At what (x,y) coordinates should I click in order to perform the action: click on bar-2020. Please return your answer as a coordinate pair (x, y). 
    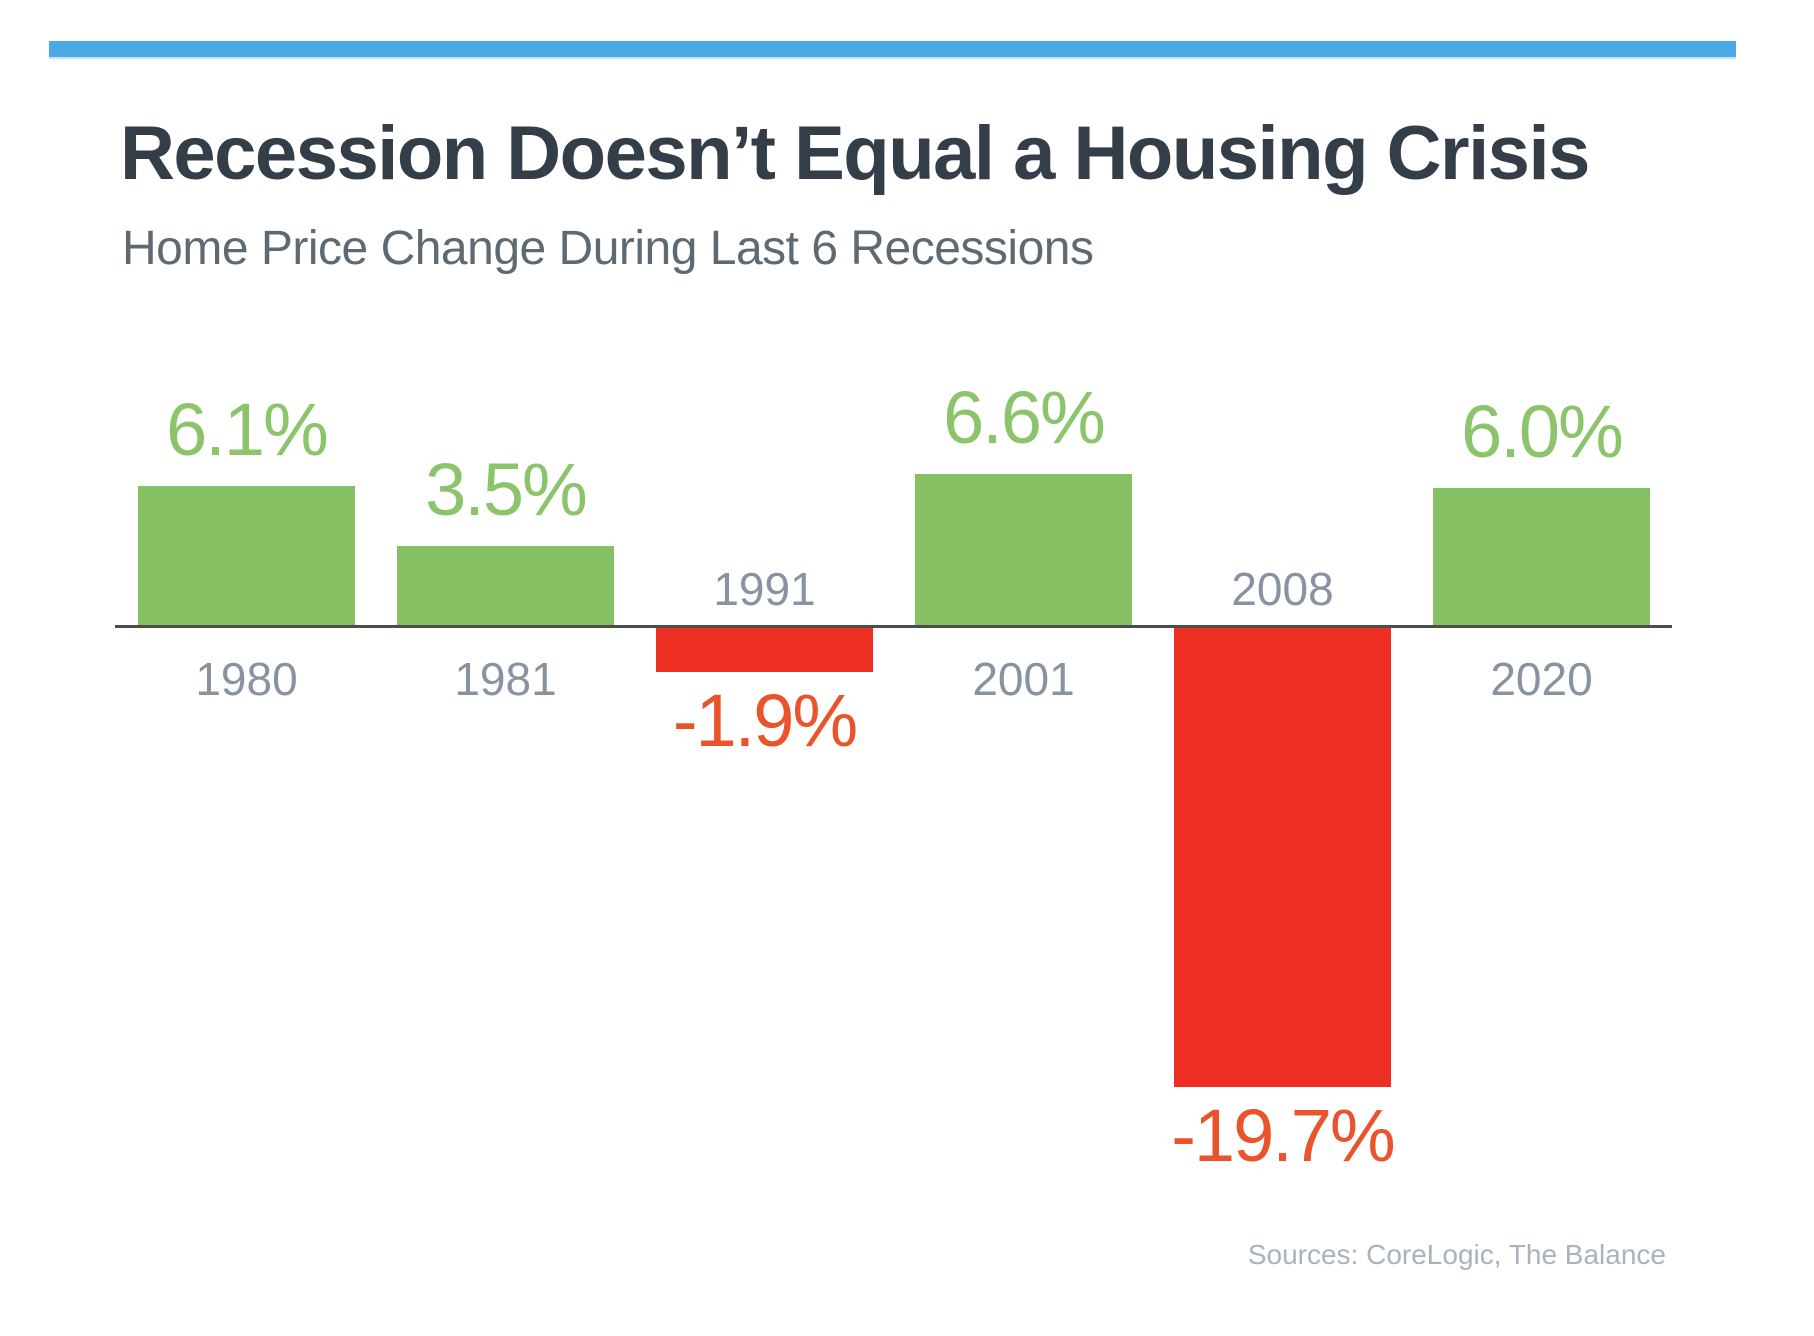
    Looking at the image, I should click on (1541, 558).